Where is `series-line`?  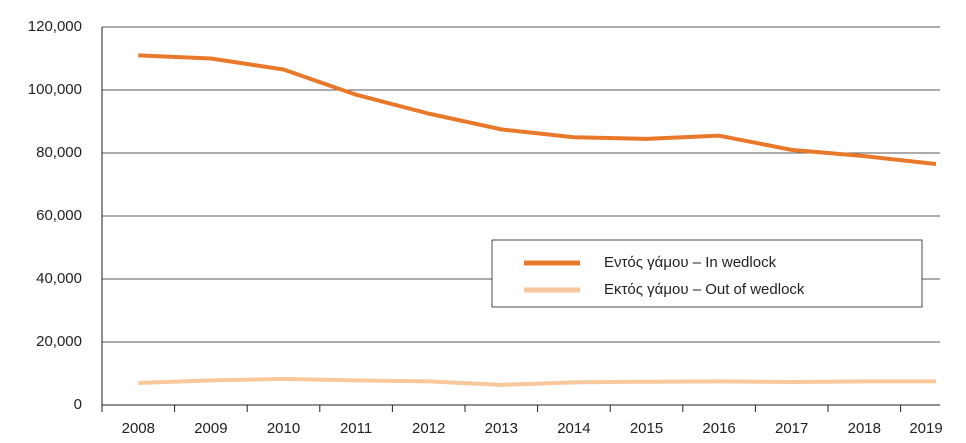
series-line is located at coordinates (537, 381).